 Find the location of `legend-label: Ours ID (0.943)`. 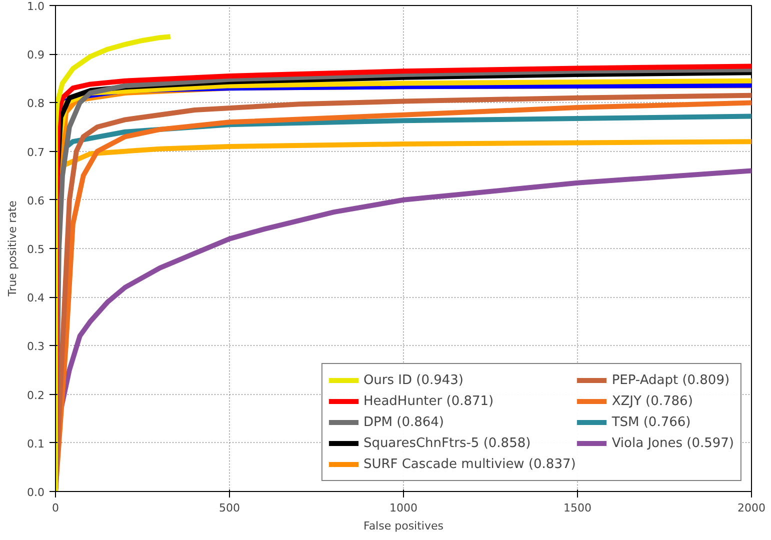

legend-label: Ours ID (0.943) is located at coordinates (413, 380).